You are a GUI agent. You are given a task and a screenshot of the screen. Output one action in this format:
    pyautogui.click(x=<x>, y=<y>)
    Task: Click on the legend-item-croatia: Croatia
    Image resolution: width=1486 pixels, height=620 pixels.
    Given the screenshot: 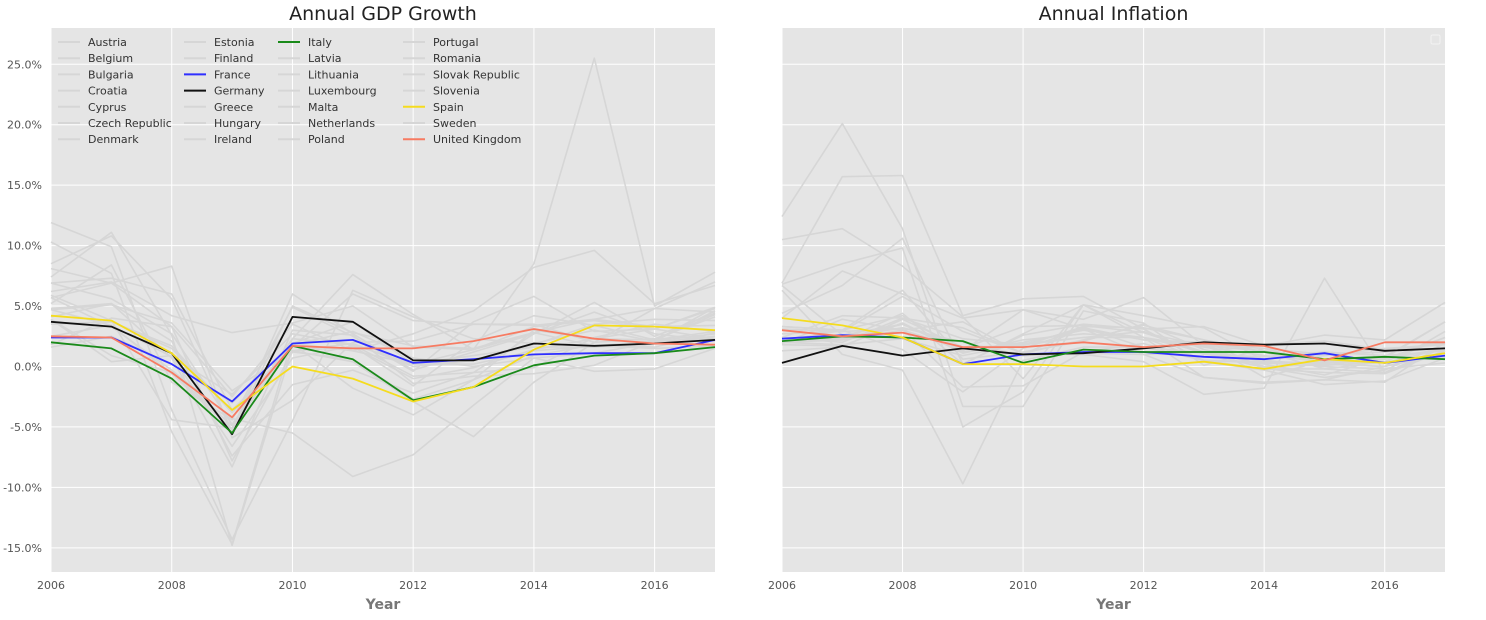 What is the action you would take?
    pyautogui.click(x=93, y=91)
    